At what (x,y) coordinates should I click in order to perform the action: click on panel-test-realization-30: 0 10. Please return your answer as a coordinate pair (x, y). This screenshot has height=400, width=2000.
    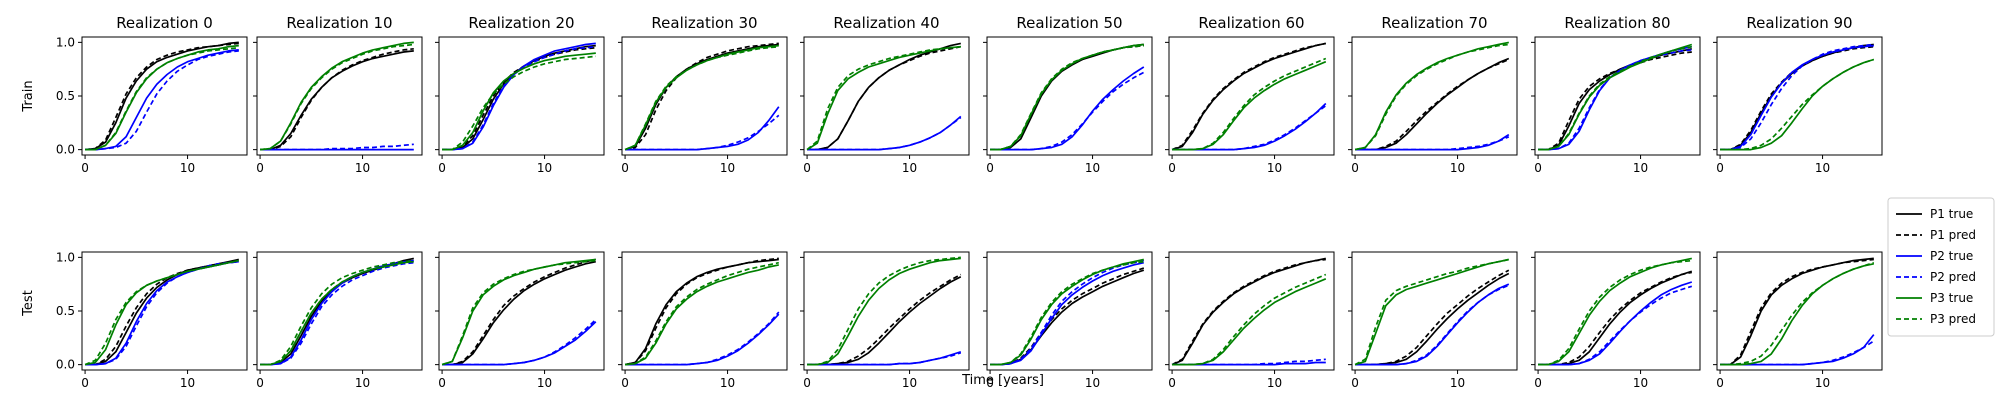
    Looking at the image, I should click on (703, 320).